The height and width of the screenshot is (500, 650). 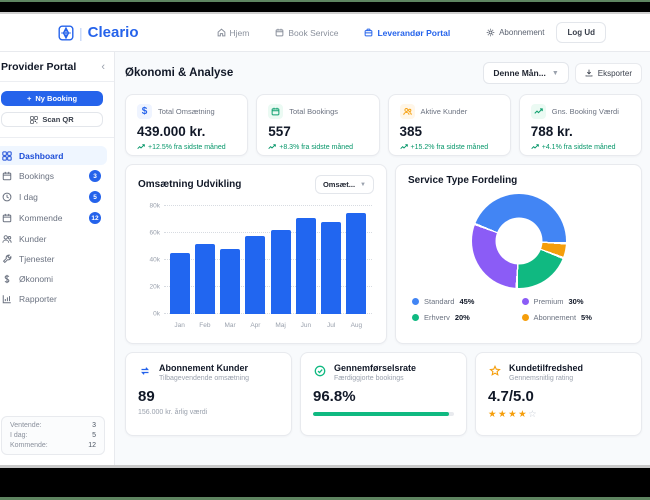 I want to click on nav-item-book-service: Book Service, so click(x=306, y=33).